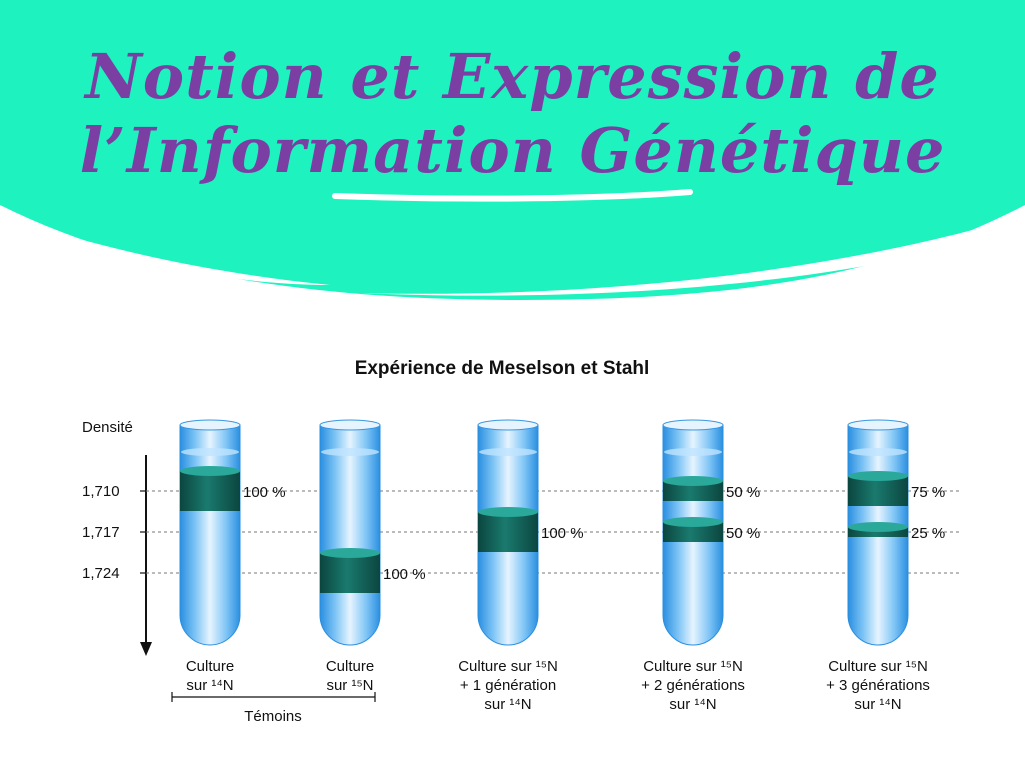 The image size is (1025, 765). Describe the element at coordinates (101, 532) in the screenshot. I see `density-tick-label: 1,717` at that location.